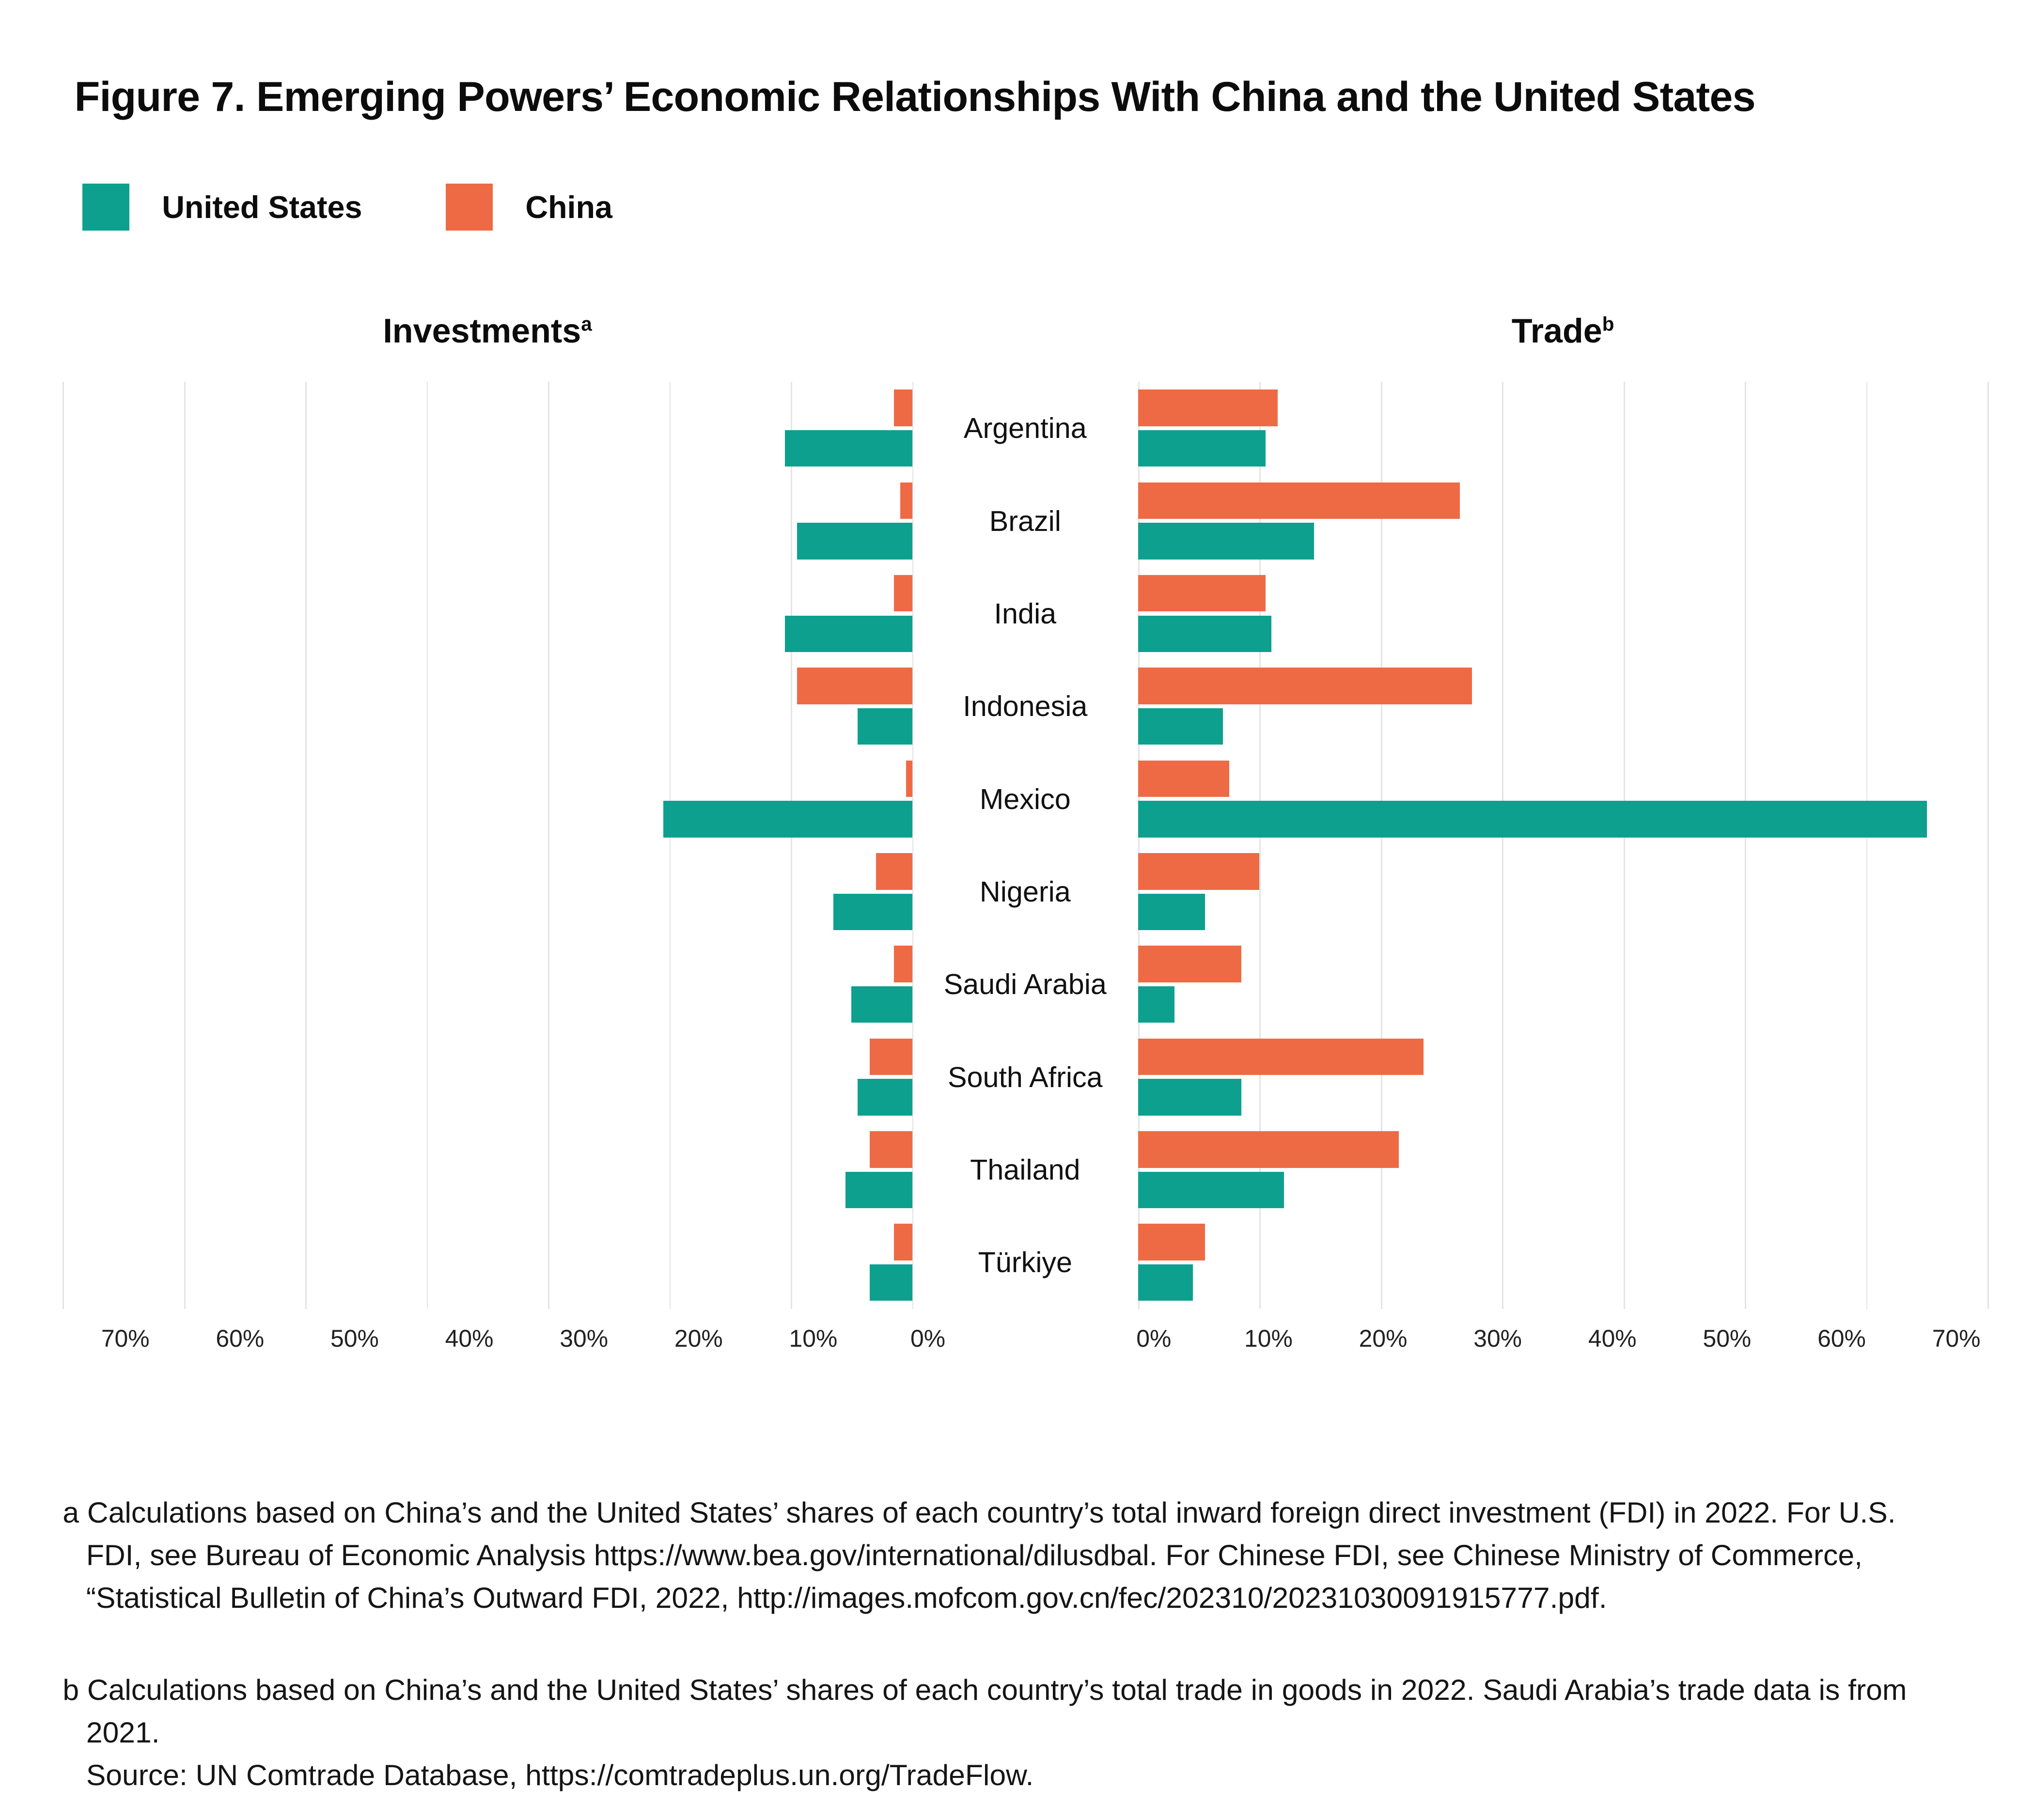 The width and height of the screenshot is (2019, 1820). Describe the element at coordinates (1299, 501) in the screenshot. I see `china-trade-bar-brazil` at that location.